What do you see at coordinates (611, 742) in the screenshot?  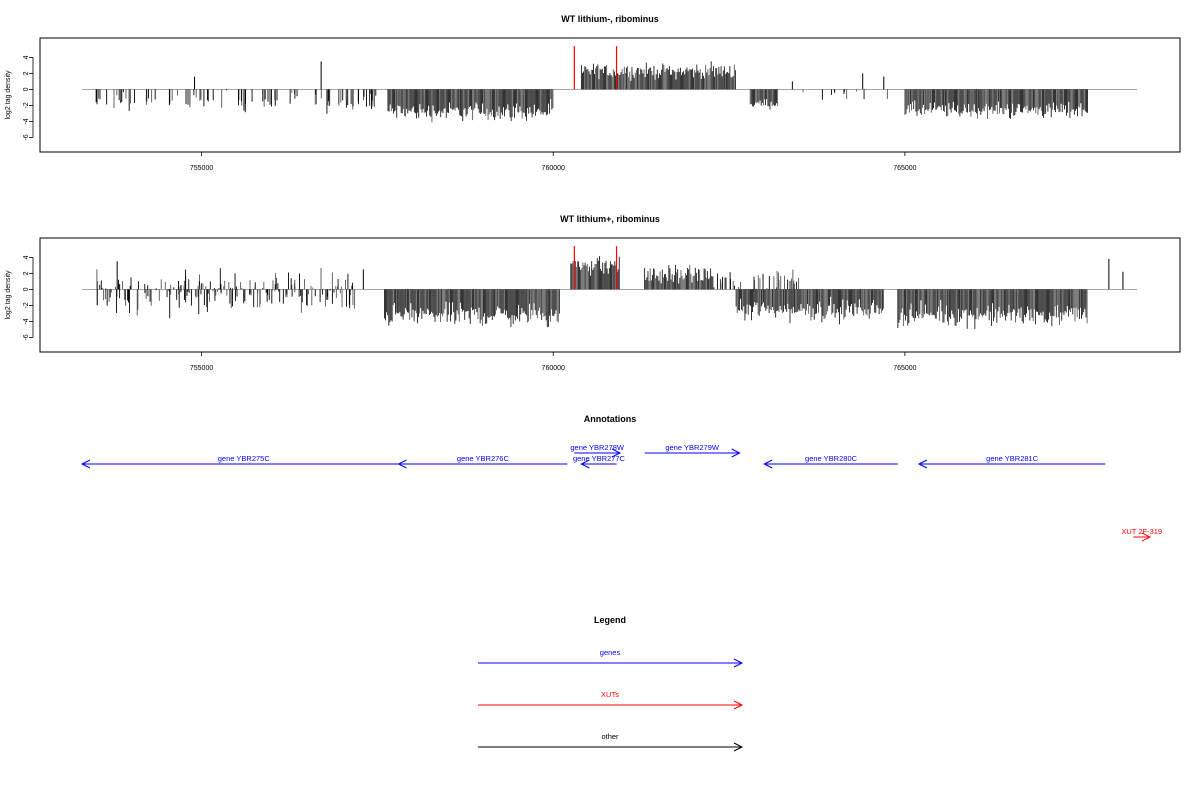 I see `legend-item-other: other` at bounding box center [611, 742].